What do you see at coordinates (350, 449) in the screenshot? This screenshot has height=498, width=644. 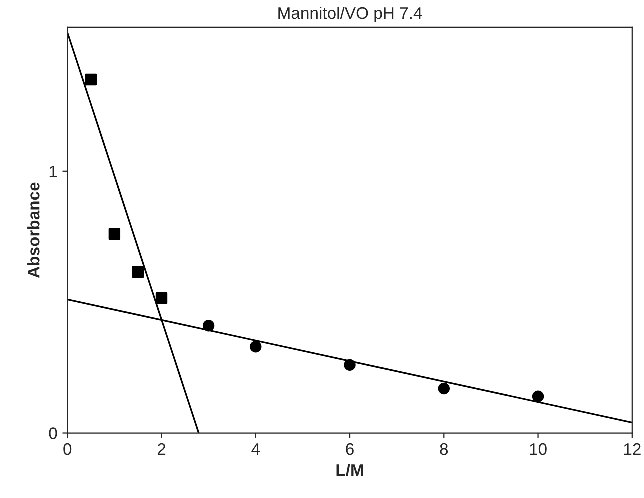 I see `x-tick-label: 6` at bounding box center [350, 449].